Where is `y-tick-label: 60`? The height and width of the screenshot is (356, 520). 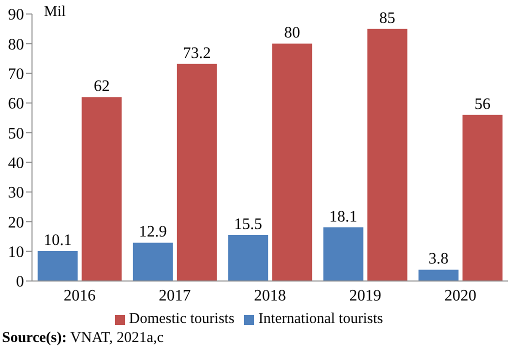 y-tick-label: 60 is located at coordinates (16, 104).